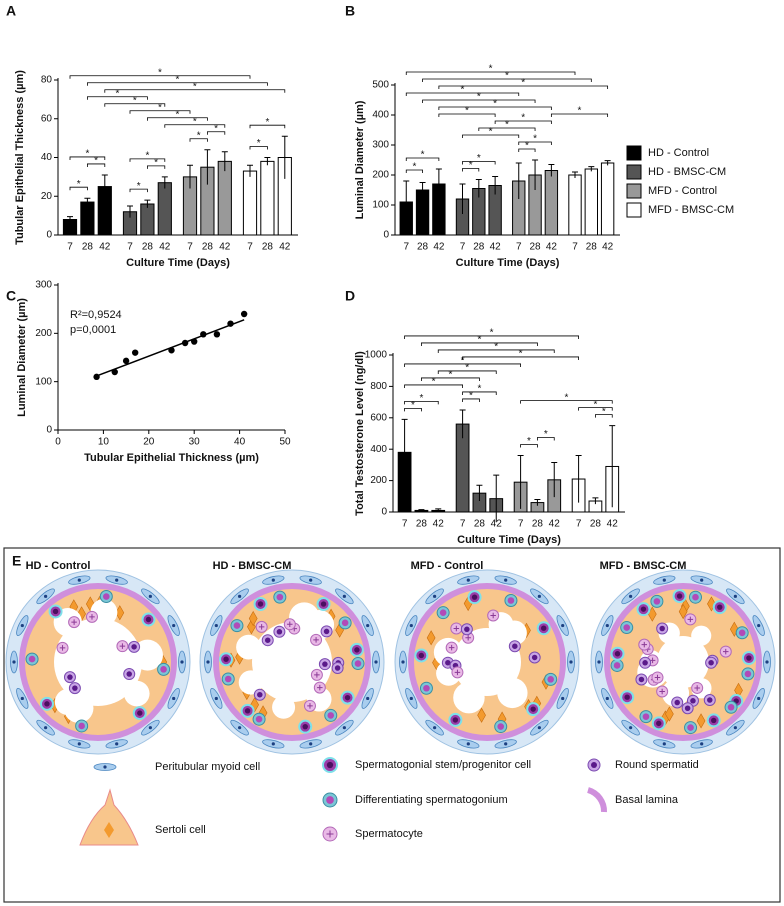 This screenshot has width=784, height=906. Describe the element at coordinates (22, 357) in the screenshot. I see `y-axis-title: Luminal Diameter (µm)` at that location.